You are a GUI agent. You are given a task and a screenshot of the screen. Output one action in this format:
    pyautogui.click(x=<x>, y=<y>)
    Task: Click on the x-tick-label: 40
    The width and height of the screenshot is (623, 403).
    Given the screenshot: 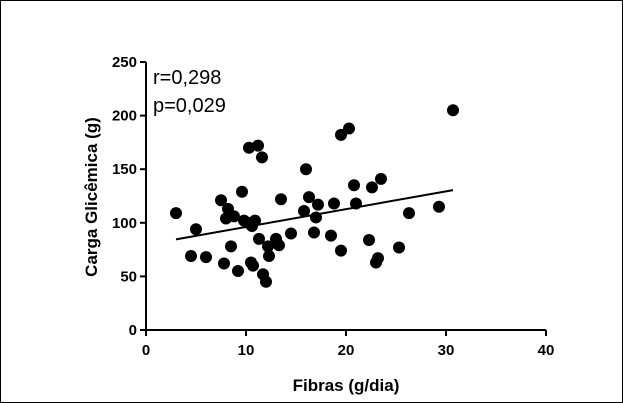 What is the action you would take?
    pyautogui.click(x=546, y=350)
    